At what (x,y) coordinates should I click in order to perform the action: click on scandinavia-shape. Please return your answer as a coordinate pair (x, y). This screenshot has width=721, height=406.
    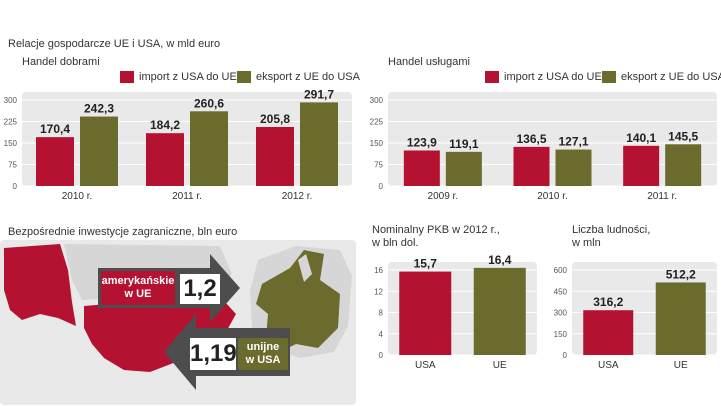
    Looking at the image, I should click on (305, 268).